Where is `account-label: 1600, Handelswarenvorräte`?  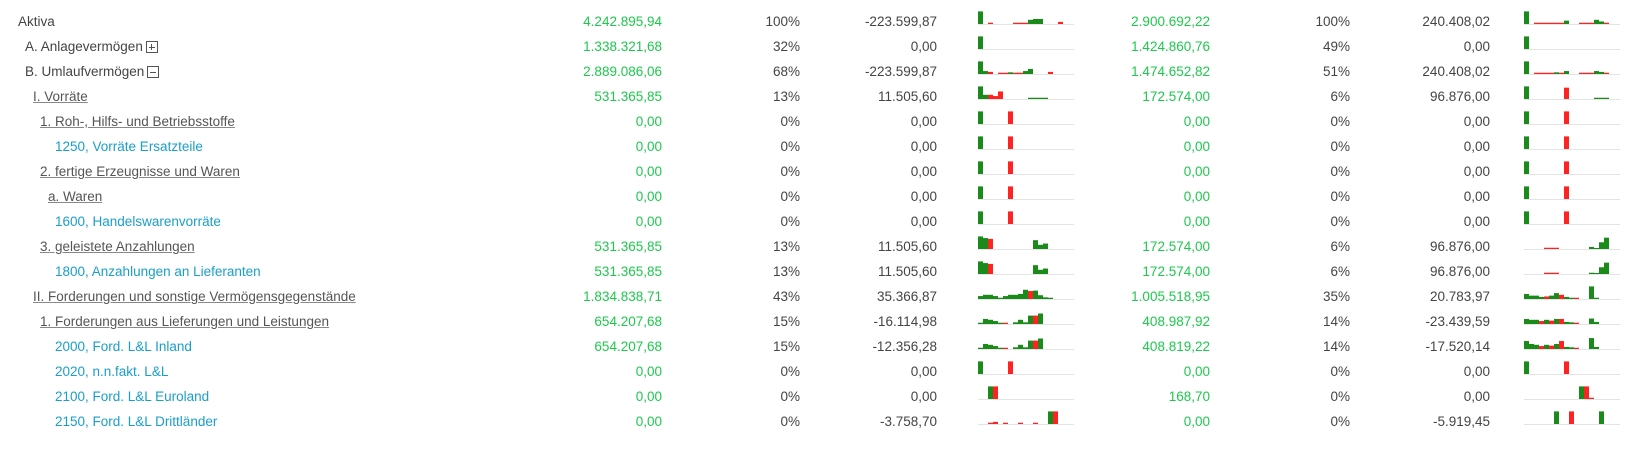 account-label: 1600, Handelswarenvorräte is located at coordinates (138, 221).